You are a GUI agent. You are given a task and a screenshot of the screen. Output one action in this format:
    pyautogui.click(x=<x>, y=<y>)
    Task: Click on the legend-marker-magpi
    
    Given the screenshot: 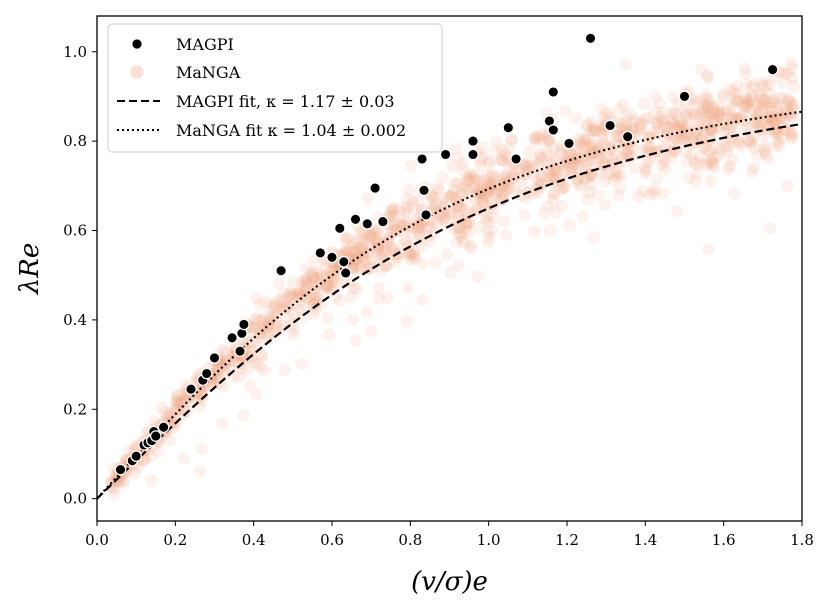 What is the action you would take?
    pyautogui.click(x=137, y=44)
    